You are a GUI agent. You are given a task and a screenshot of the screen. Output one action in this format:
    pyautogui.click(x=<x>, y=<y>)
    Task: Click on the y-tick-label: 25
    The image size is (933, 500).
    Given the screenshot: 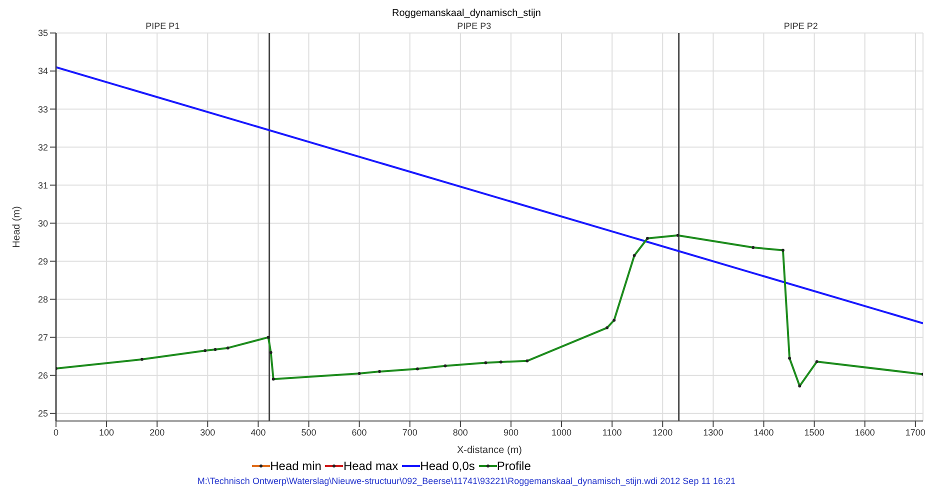 What is the action you would take?
    pyautogui.click(x=43, y=413)
    